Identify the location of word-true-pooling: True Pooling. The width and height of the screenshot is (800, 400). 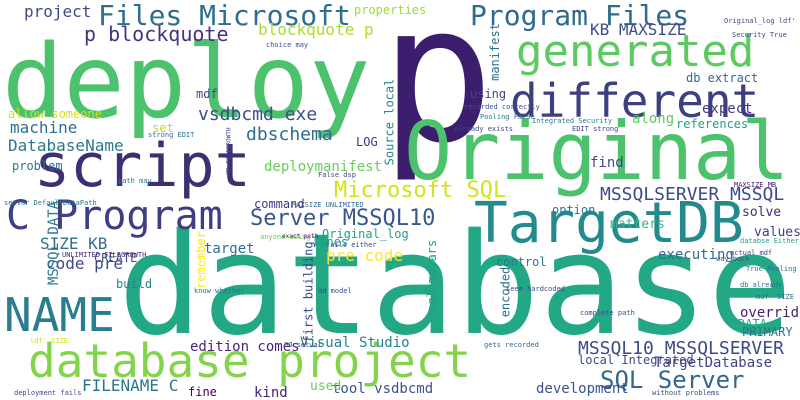
(771, 269).